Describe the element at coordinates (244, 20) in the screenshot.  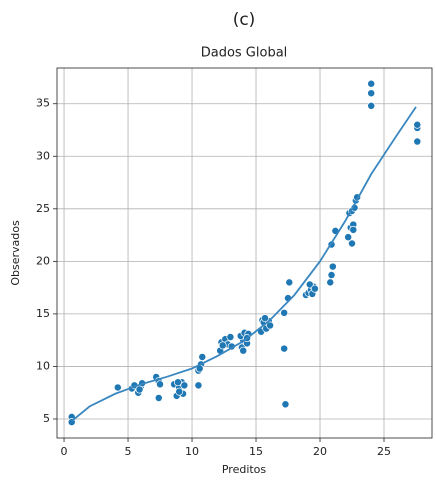
I see `chart-title: (c)` at that location.